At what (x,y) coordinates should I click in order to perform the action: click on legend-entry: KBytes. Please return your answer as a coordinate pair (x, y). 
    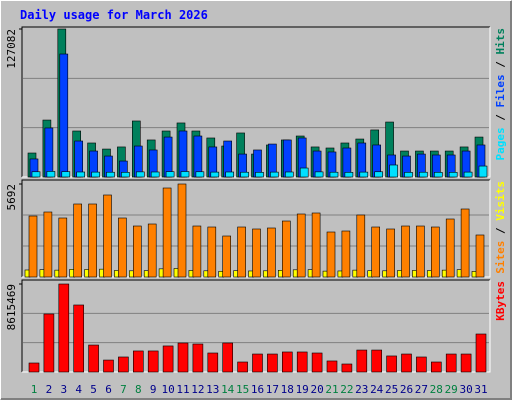
    Looking at the image, I should click on (500, 301).